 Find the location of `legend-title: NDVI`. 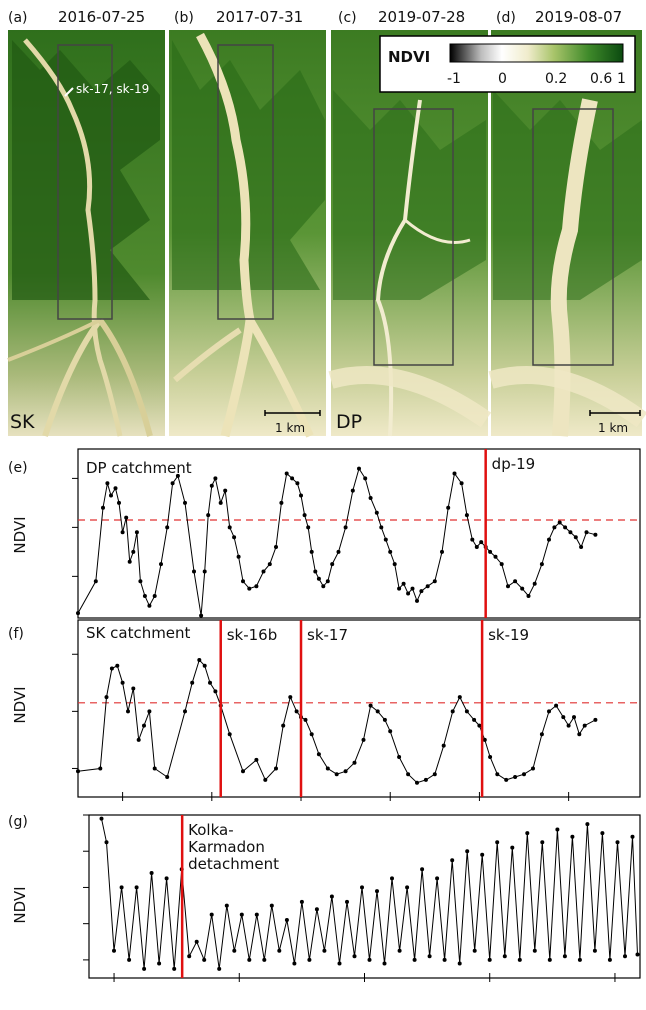

legend-title: NDVI is located at coordinates (409, 57).